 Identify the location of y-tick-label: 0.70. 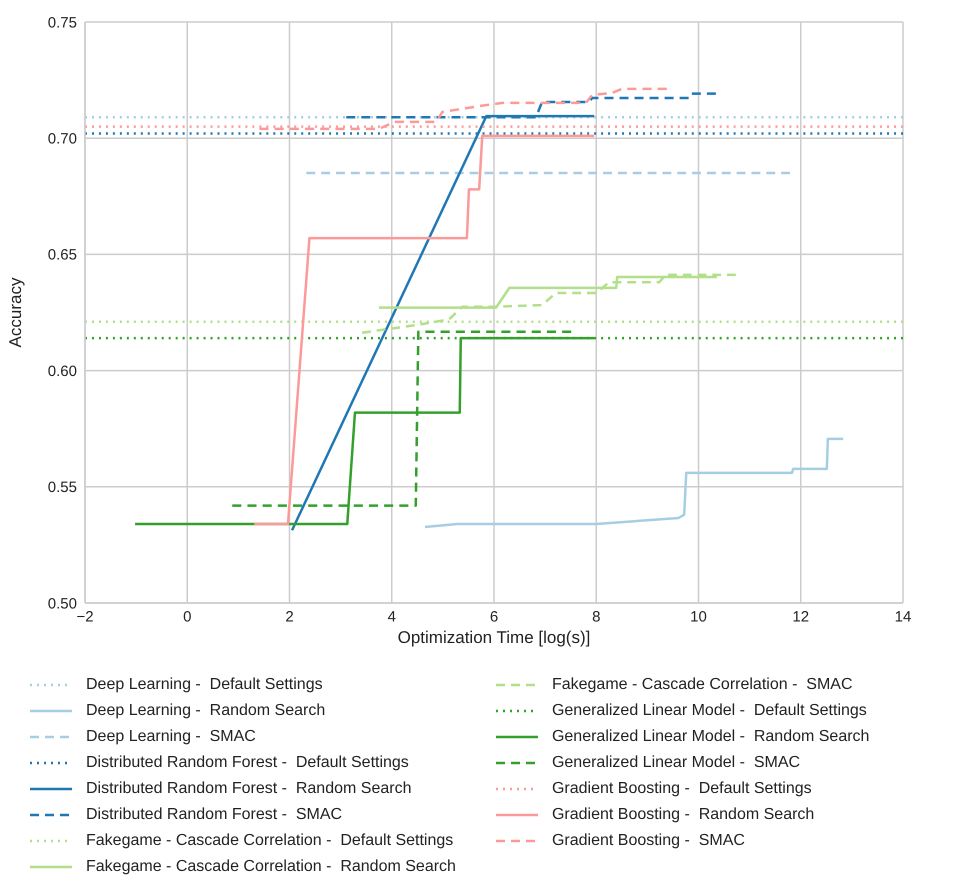
(62, 139).